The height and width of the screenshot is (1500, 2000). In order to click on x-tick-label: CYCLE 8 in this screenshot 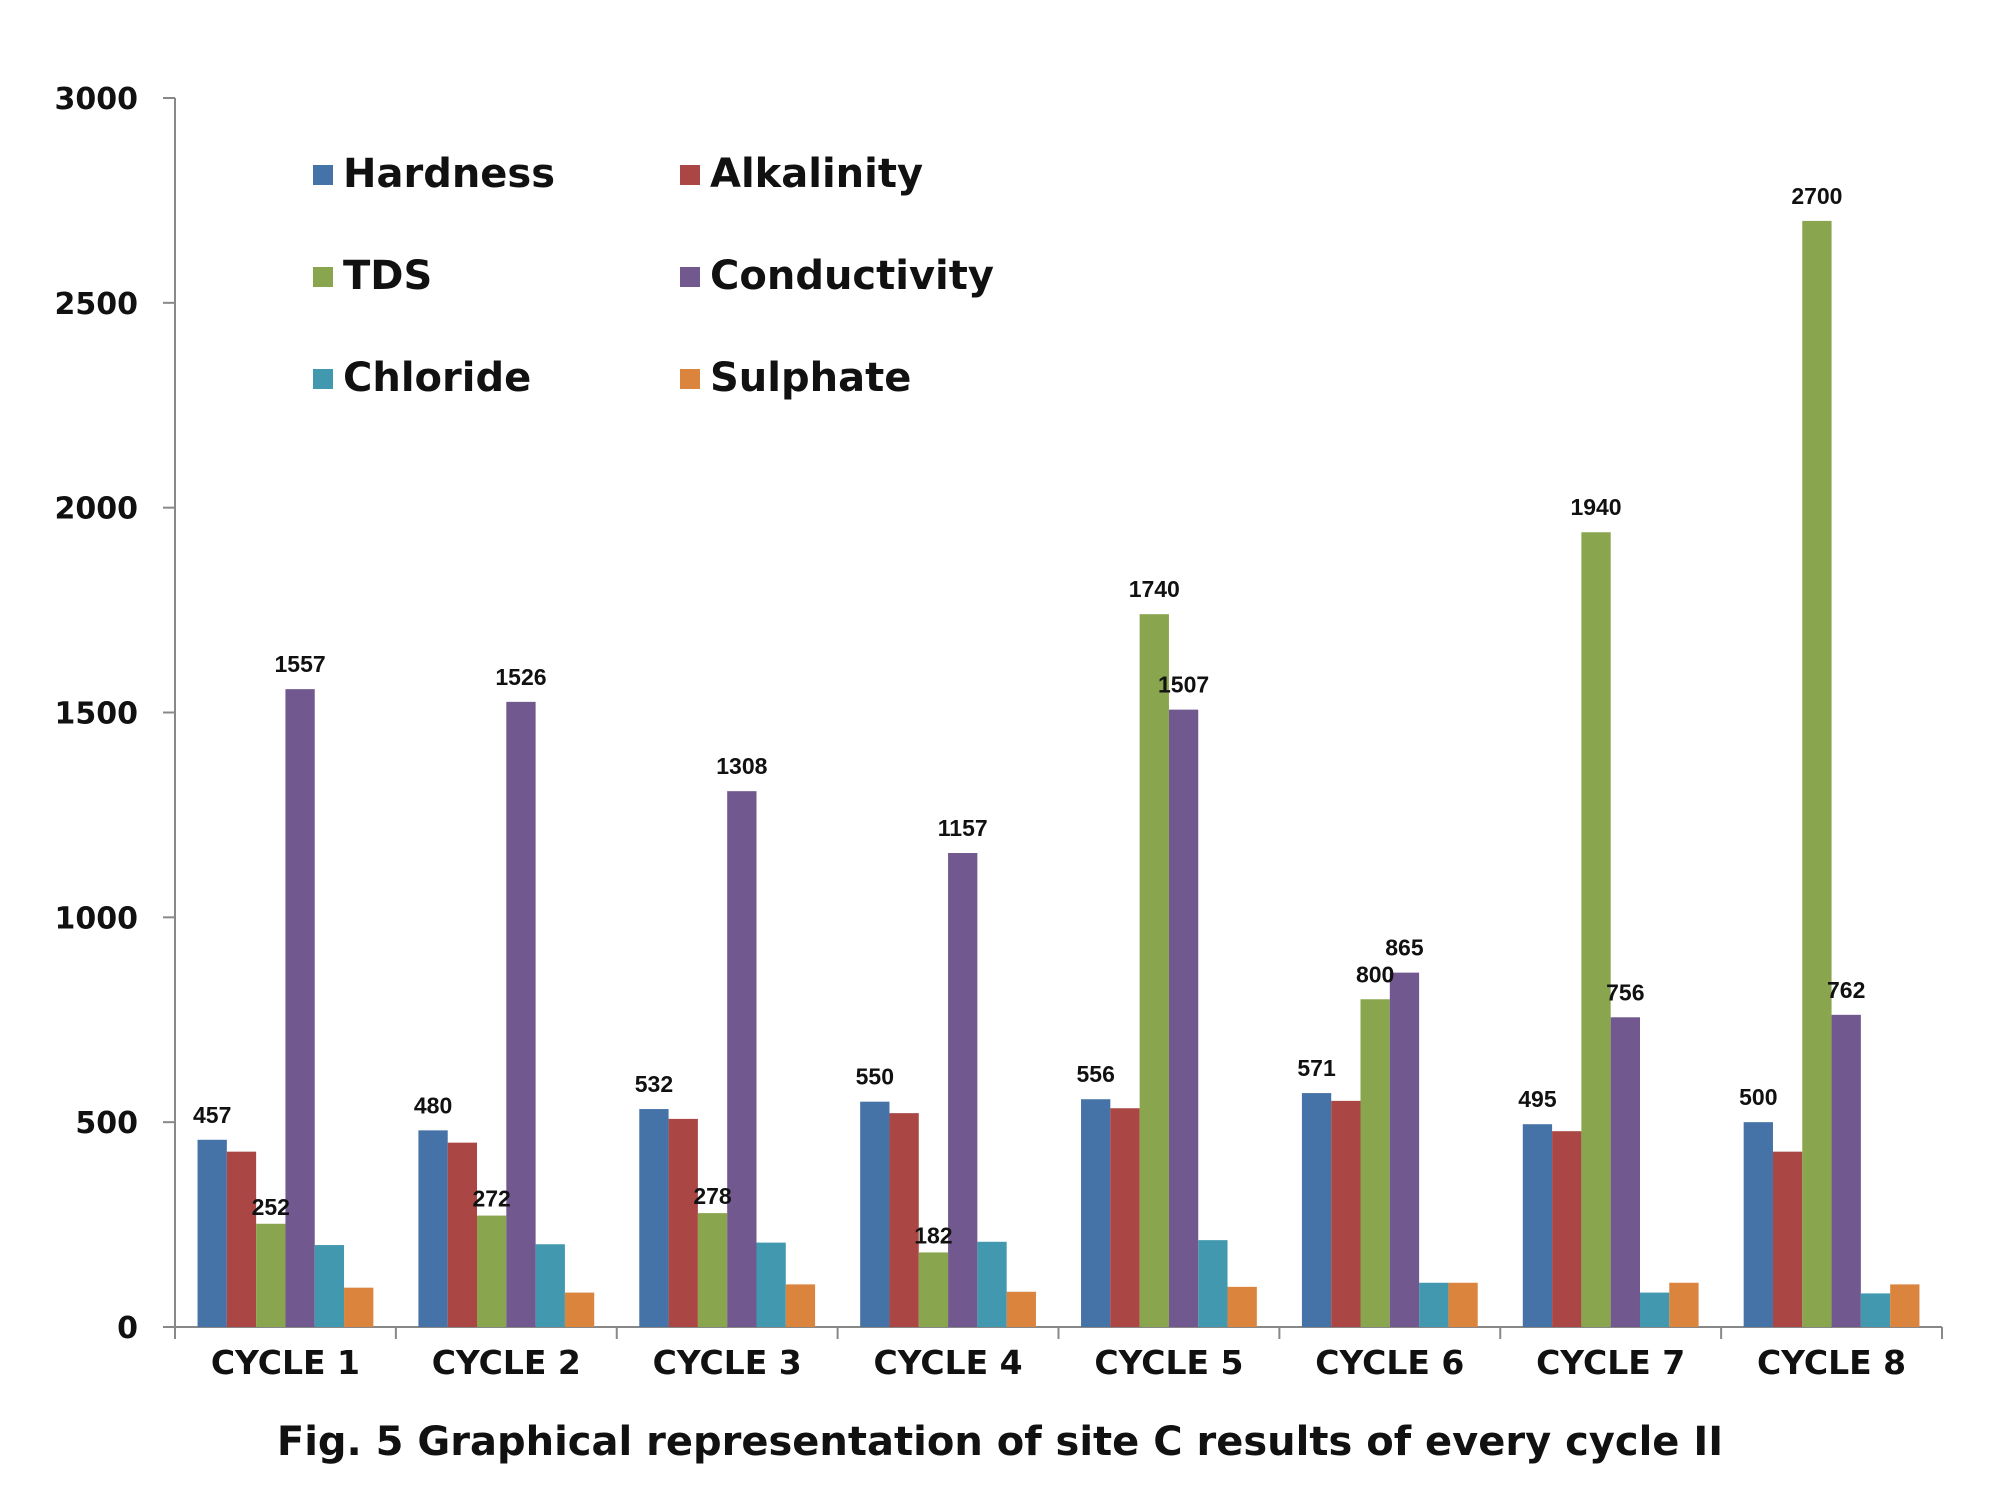, I will do `click(1831, 1362)`.